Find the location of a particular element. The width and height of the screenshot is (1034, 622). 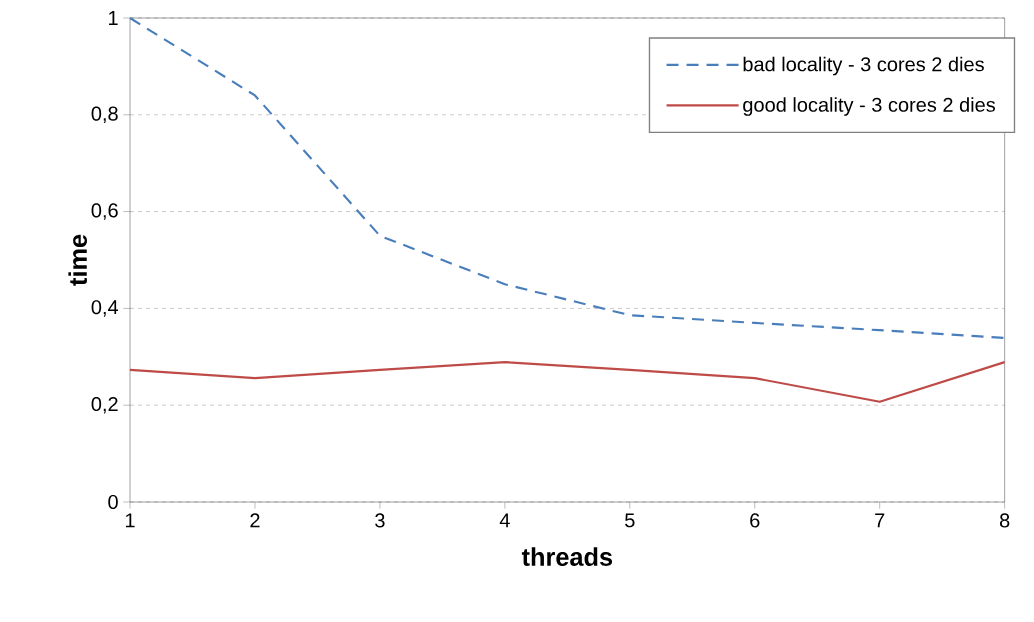

x-tick-label: 7 is located at coordinates (880, 520).